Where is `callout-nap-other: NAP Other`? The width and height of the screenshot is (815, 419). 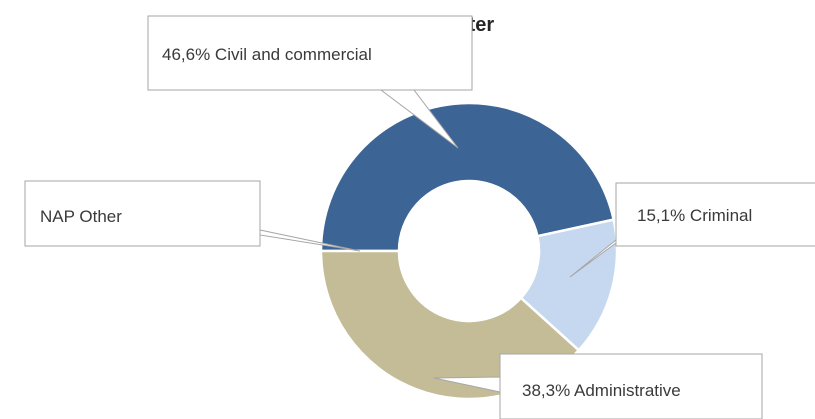
callout-nap-other: NAP Other is located at coordinates (142, 213).